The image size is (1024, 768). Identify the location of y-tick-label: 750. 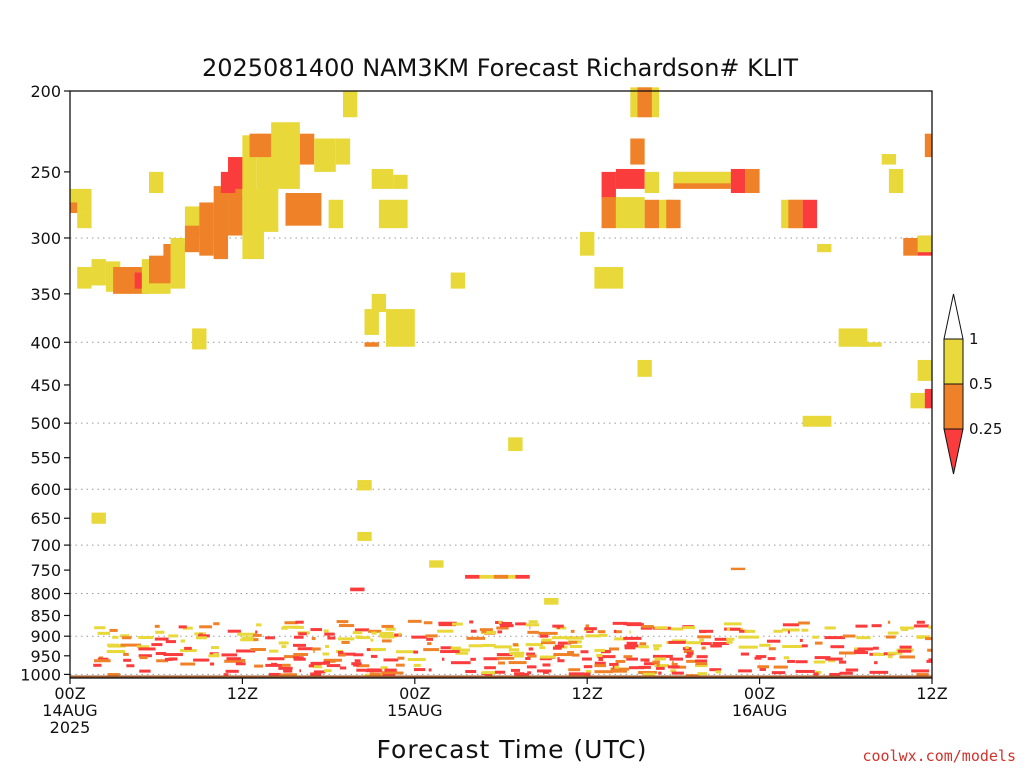
(45, 570).